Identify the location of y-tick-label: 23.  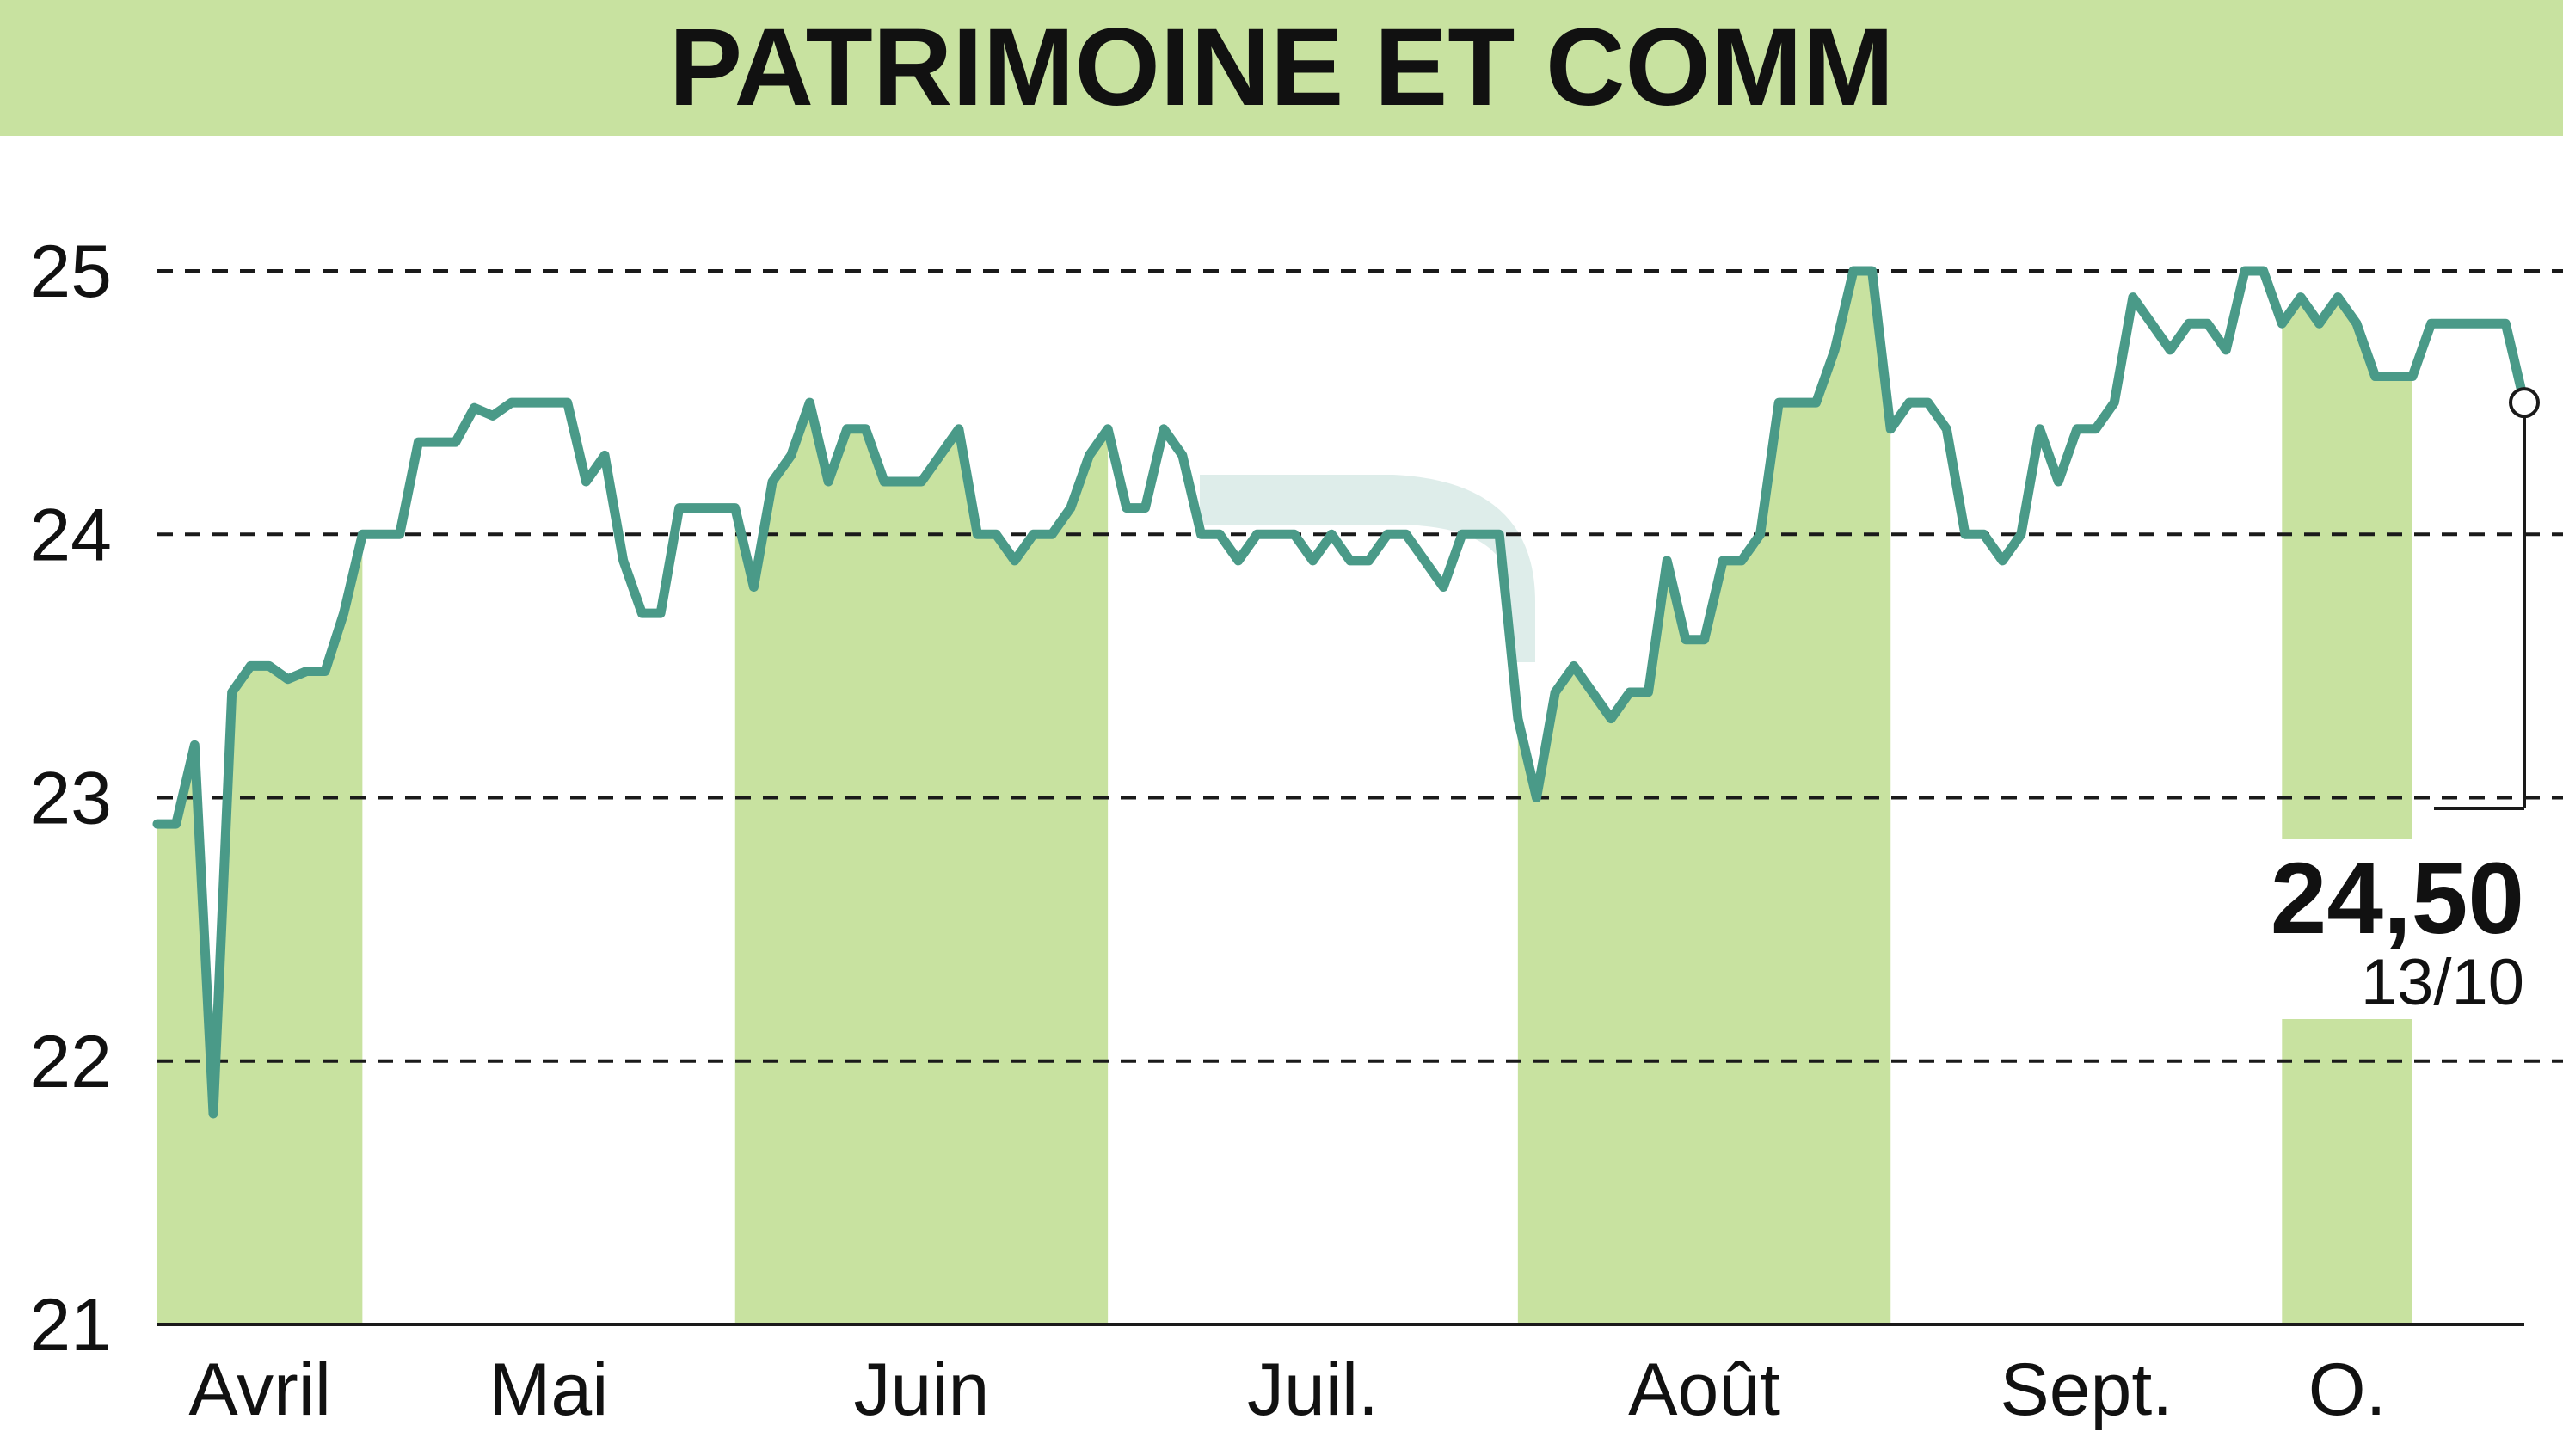
(70, 799).